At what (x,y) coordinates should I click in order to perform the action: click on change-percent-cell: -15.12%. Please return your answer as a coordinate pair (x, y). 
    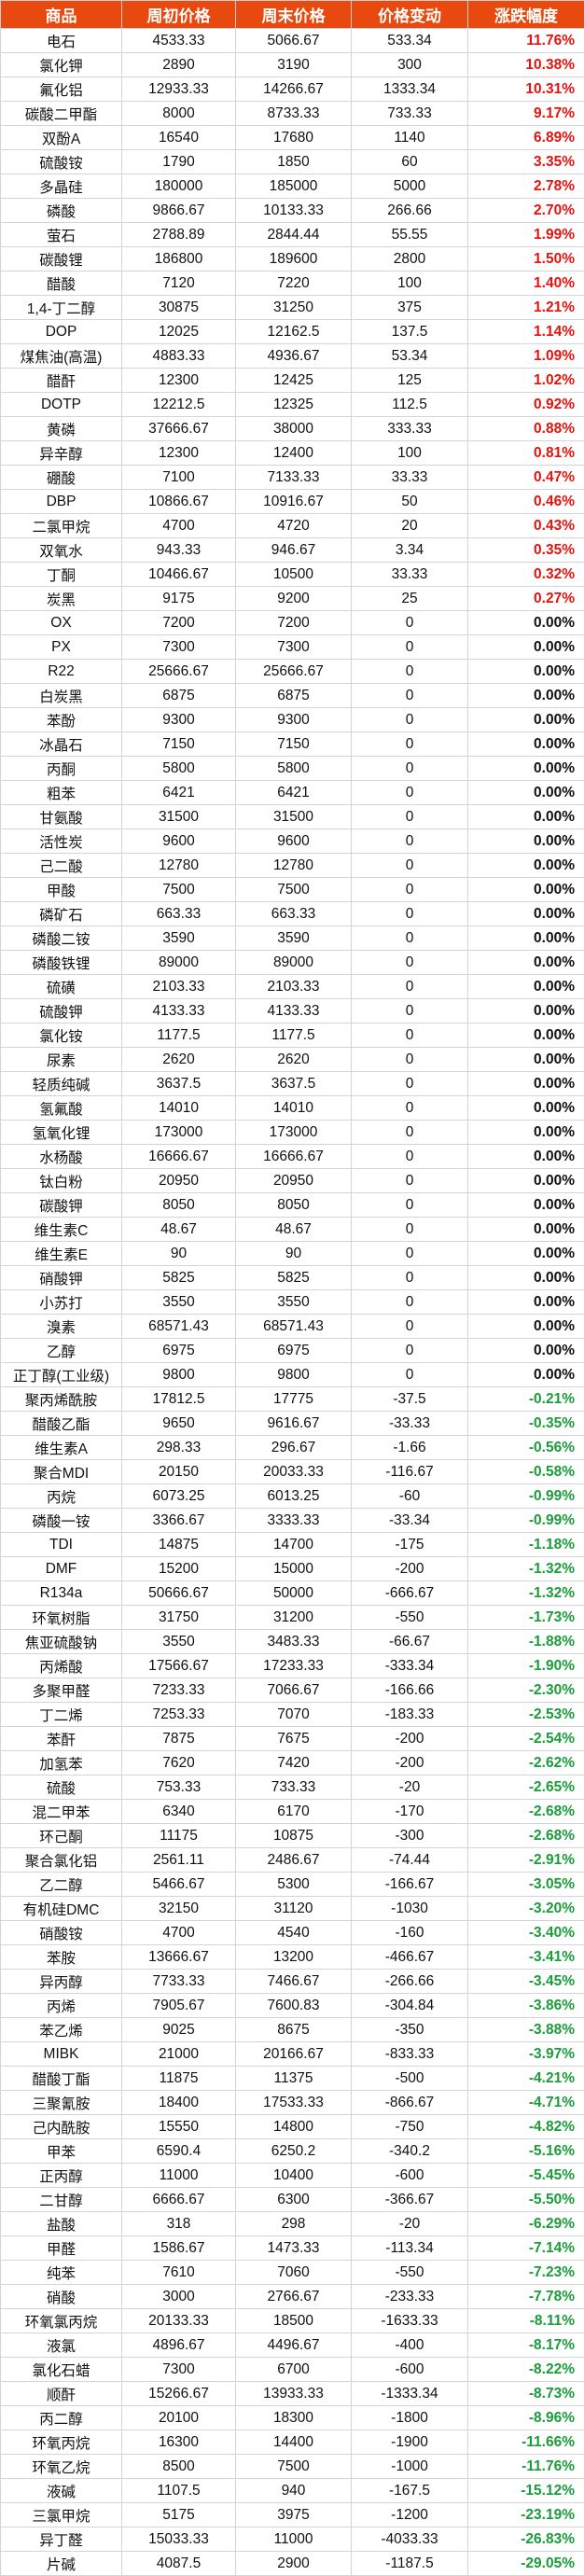
    Looking at the image, I should click on (526, 2491).